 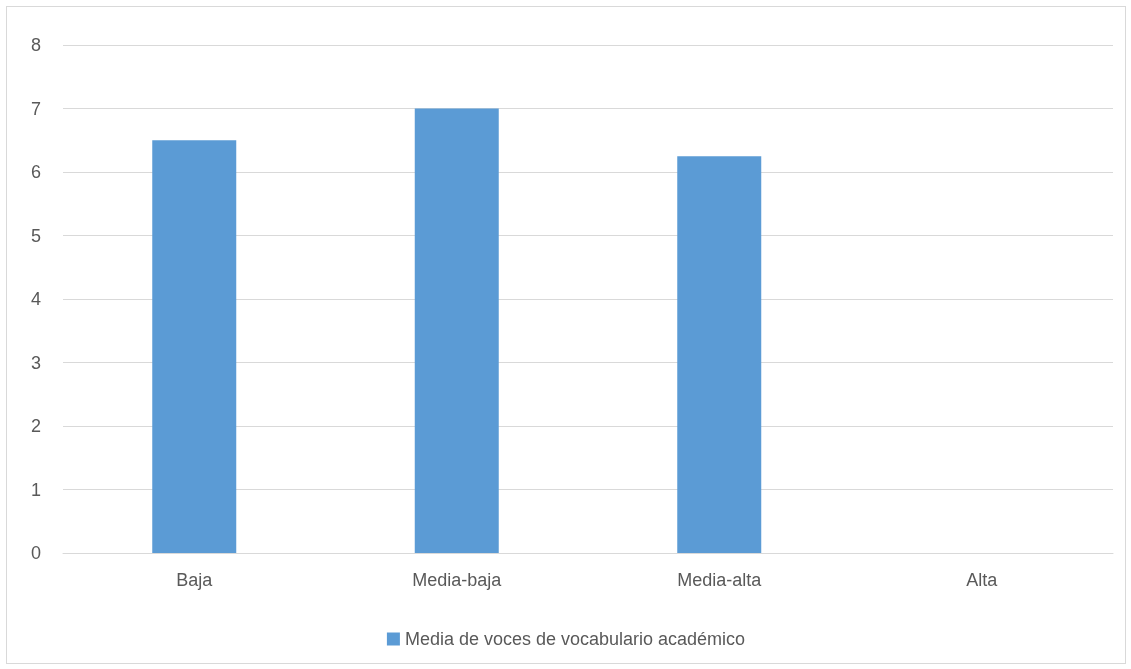 What do you see at coordinates (982, 580) in the screenshot?
I see `x-tick-label: Alta` at bounding box center [982, 580].